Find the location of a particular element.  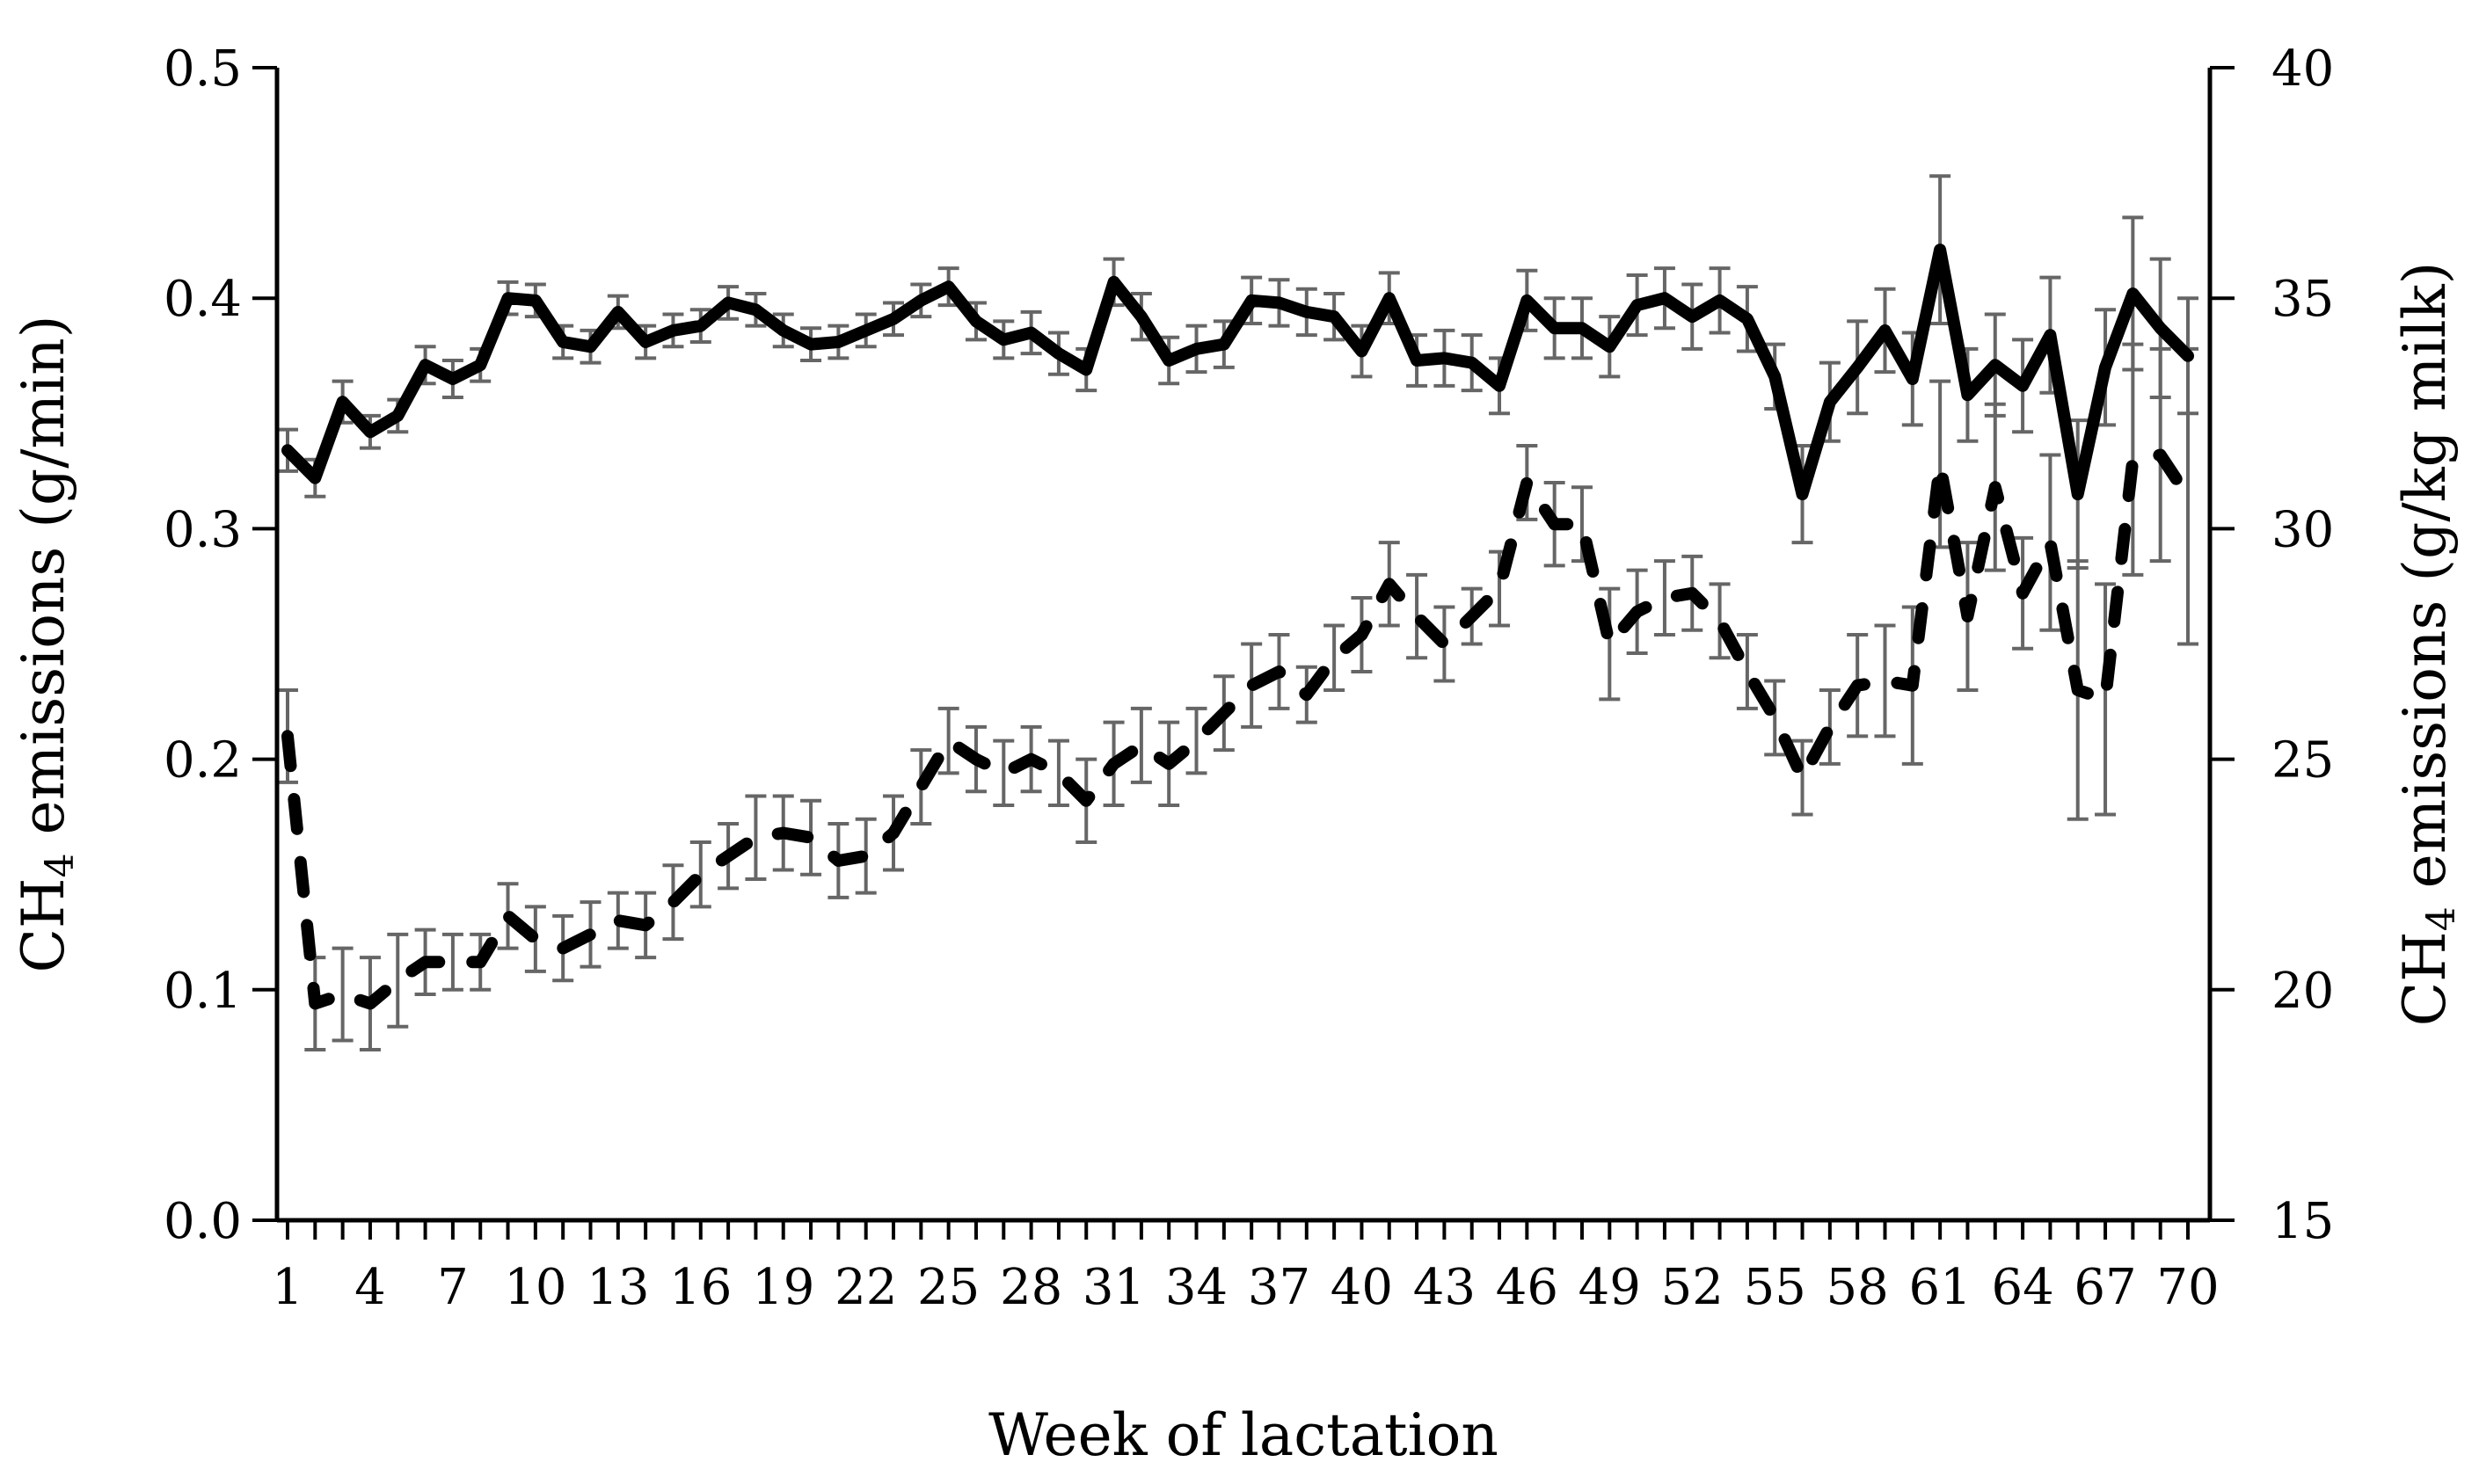

x-tick-label: 25 is located at coordinates (949, 1287).